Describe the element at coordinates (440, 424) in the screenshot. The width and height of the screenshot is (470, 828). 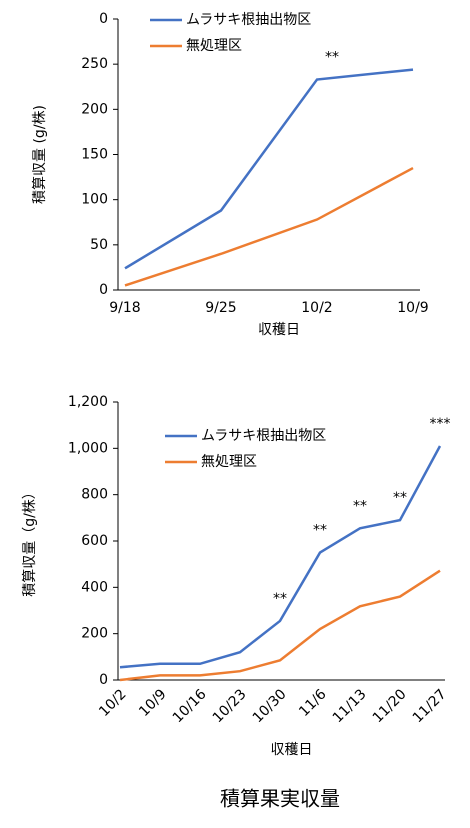
I see `annotation: ***` at that location.